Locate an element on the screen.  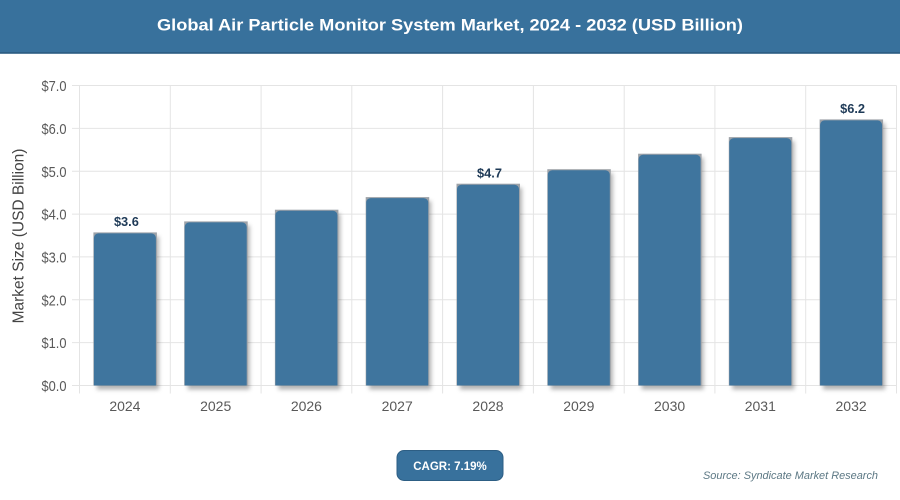
svg-text: 2029 is located at coordinates (578, 406).